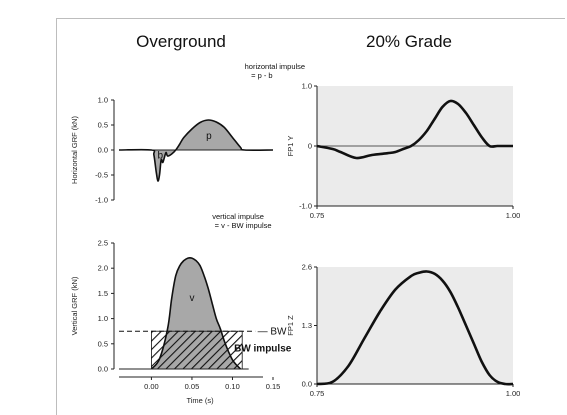 The height and width of the screenshot is (415, 567). What do you see at coordinates (74, 150) in the screenshot?
I see `y-axis-label: Horizontal GRF (kN)` at bounding box center [74, 150].